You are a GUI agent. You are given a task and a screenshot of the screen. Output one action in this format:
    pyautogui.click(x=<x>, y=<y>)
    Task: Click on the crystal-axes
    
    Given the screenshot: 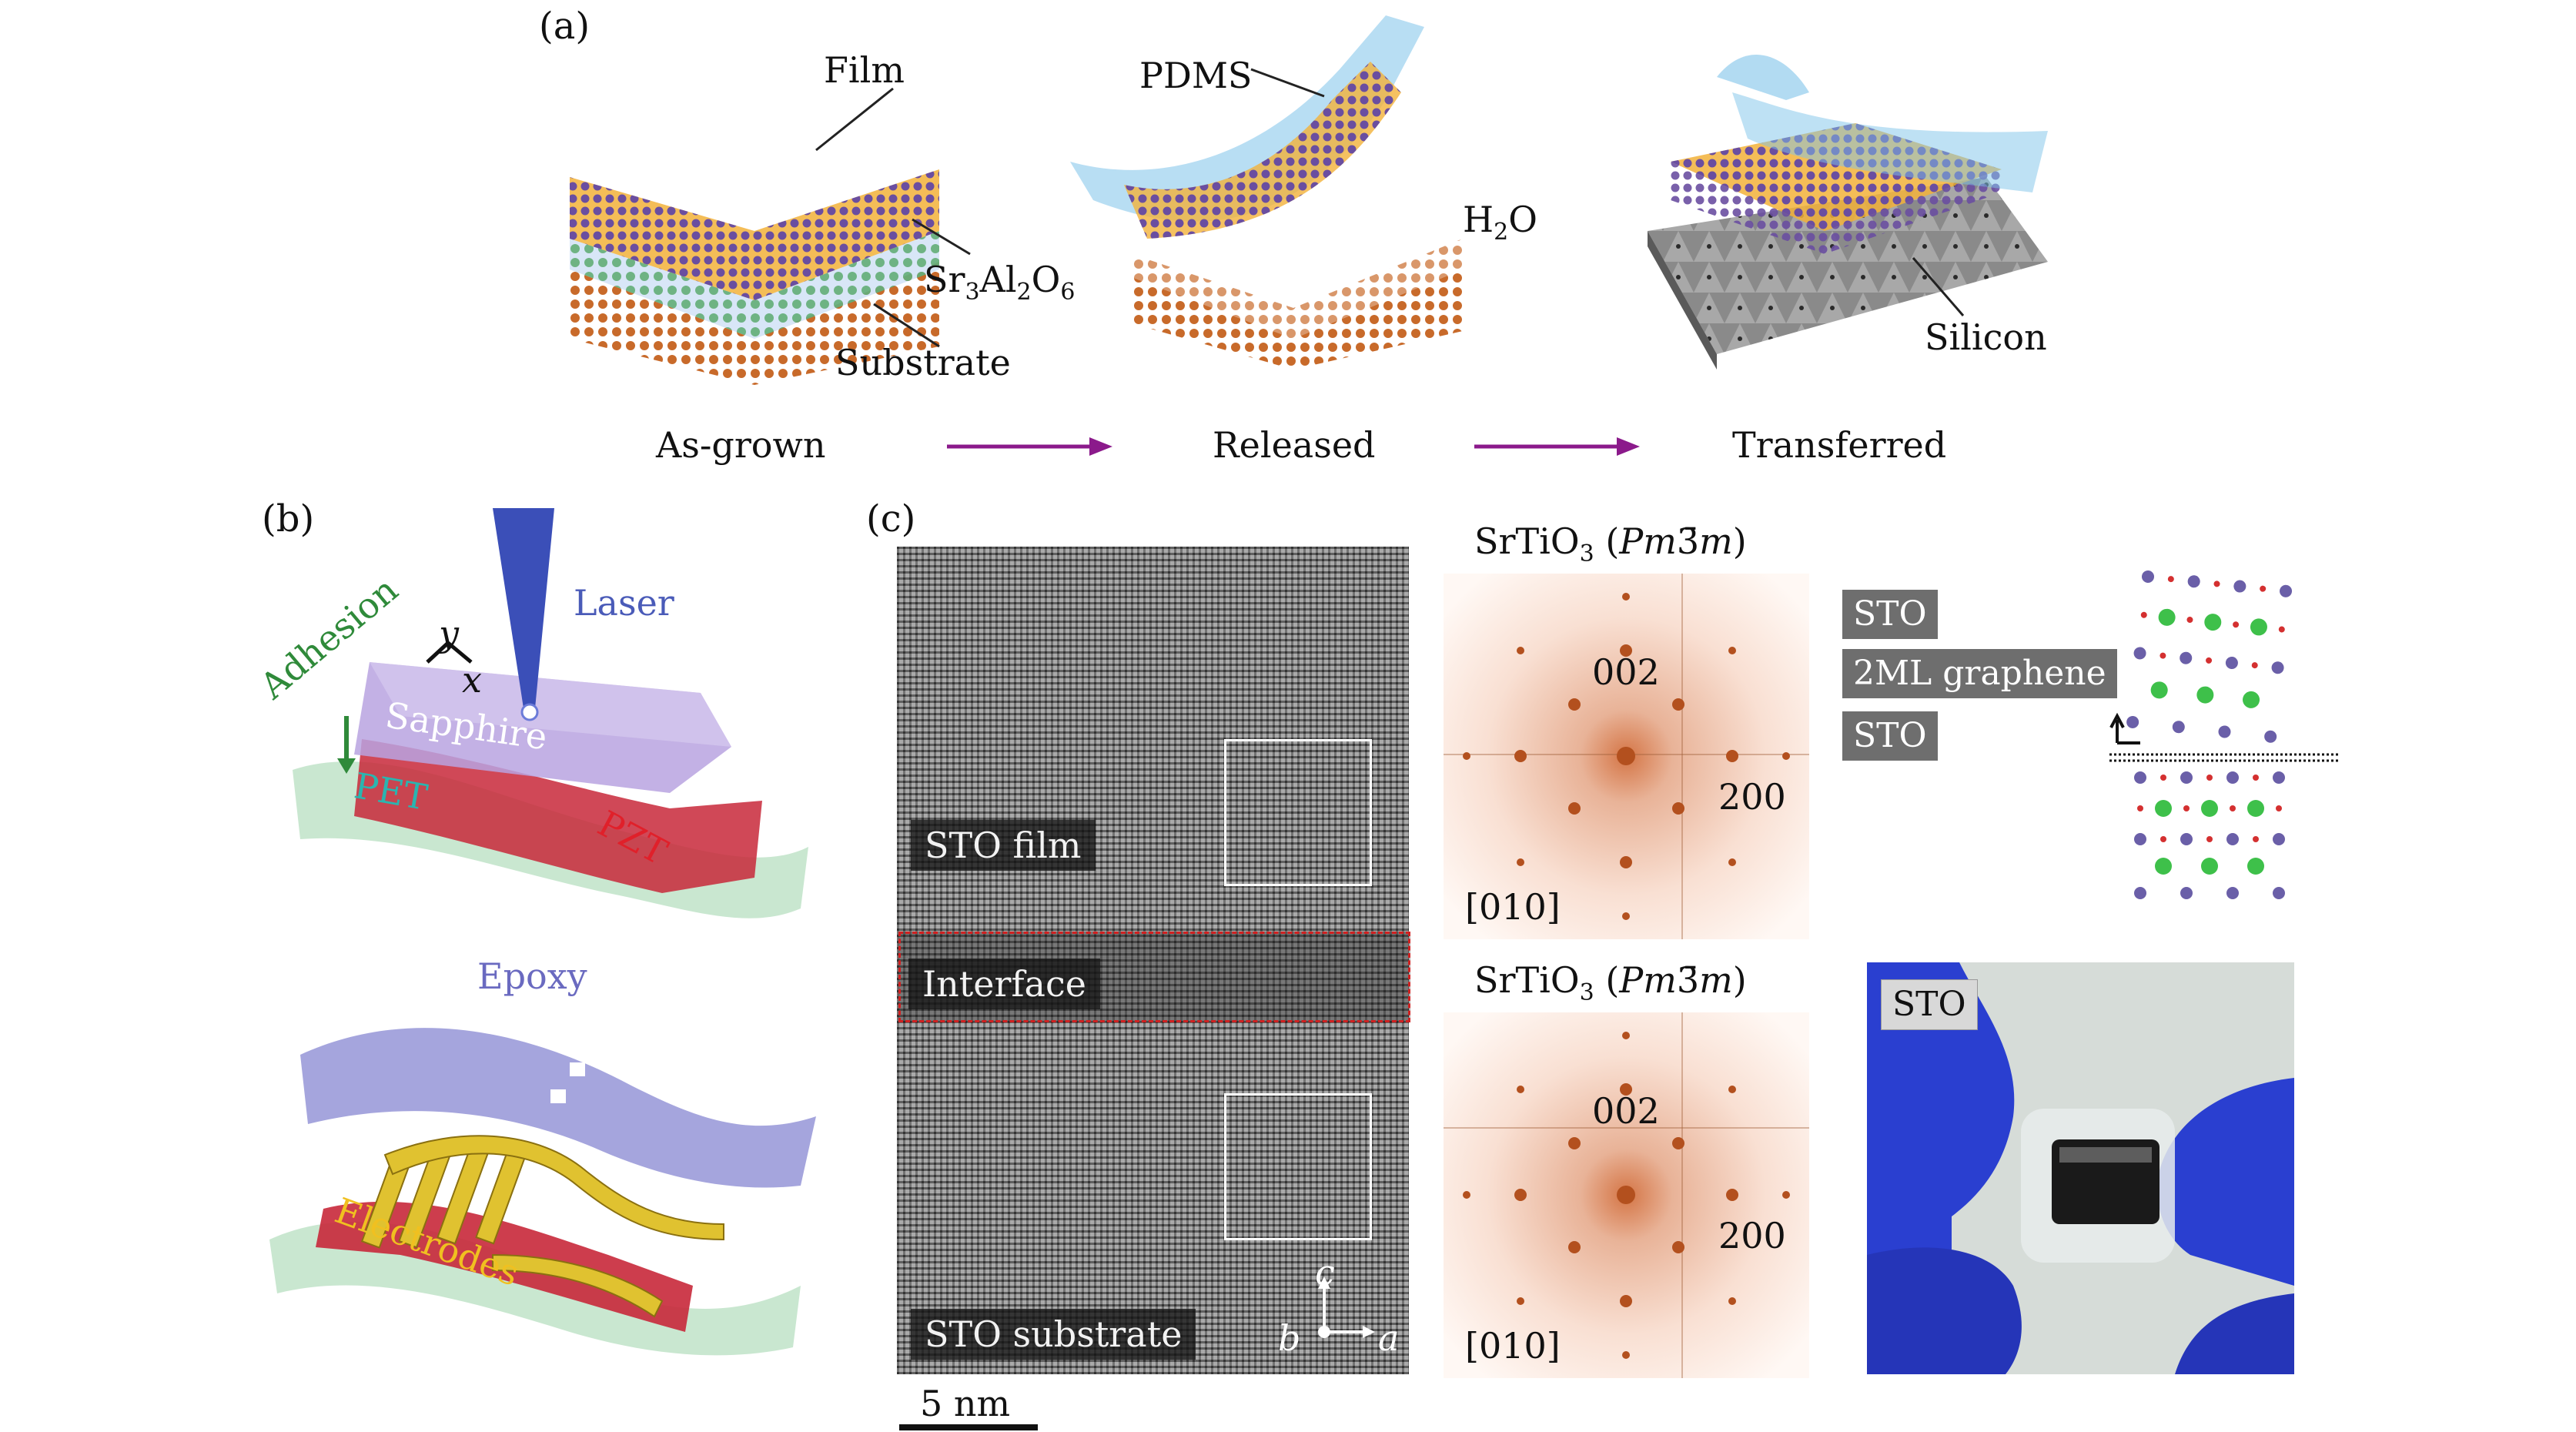 What is the action you would take?
    pyautogui.click(x=1347, y=1307)
    